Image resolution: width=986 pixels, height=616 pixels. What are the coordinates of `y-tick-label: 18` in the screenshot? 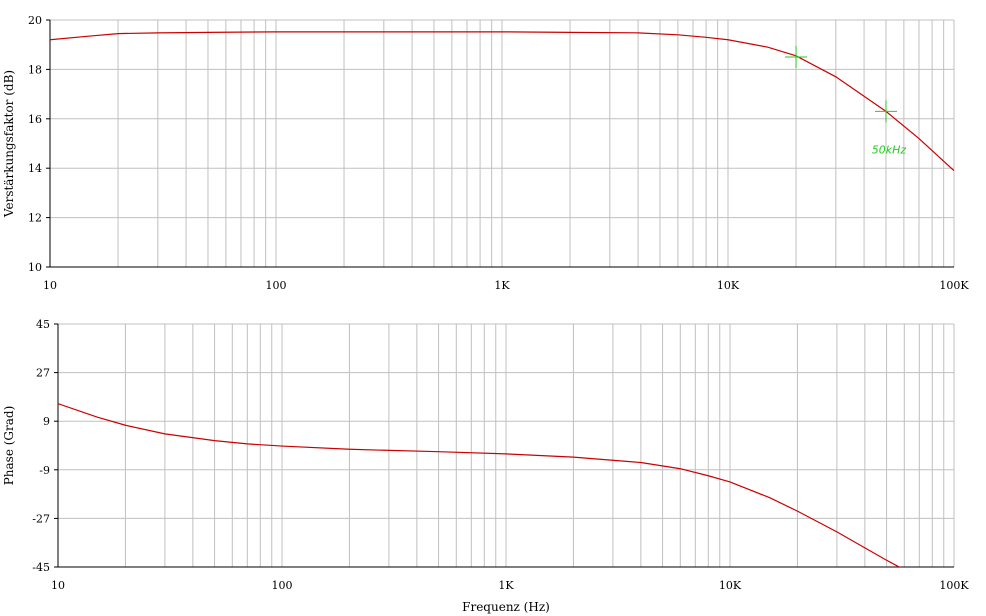 It's located at (35, 69).